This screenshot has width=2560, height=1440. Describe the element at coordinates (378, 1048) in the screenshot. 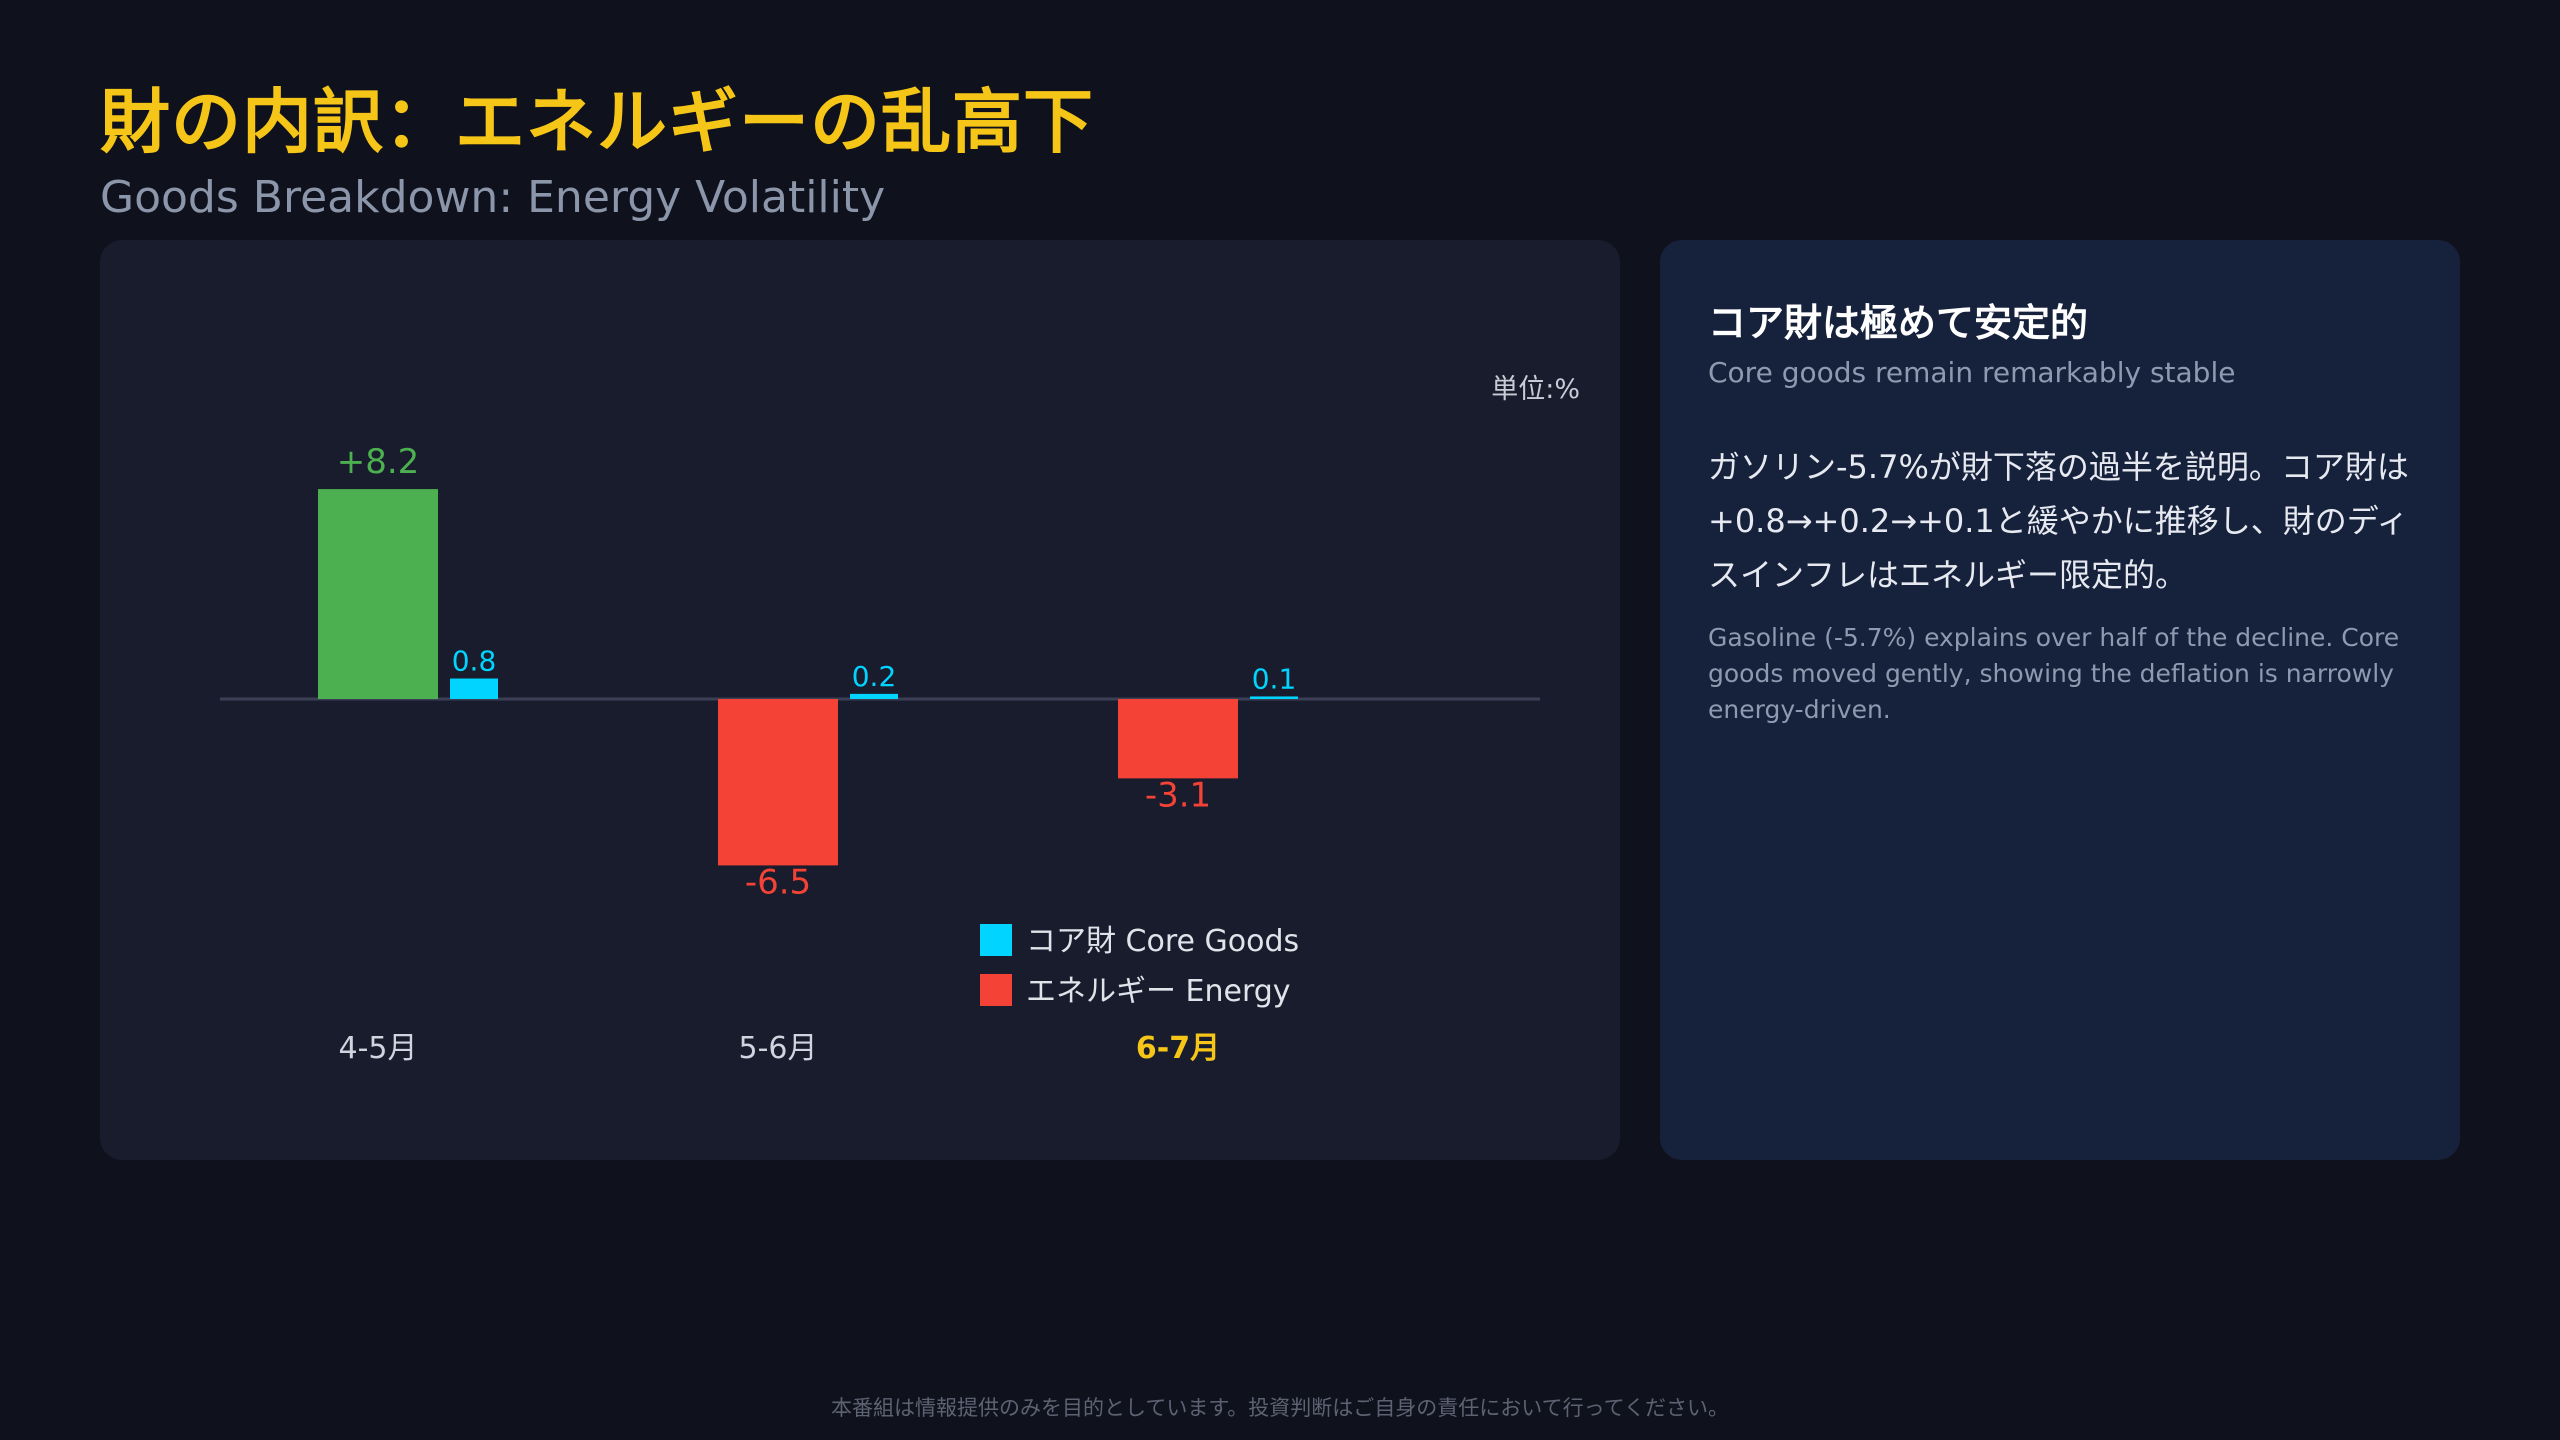

I see `x-tick-label: 4-5月` at that location.